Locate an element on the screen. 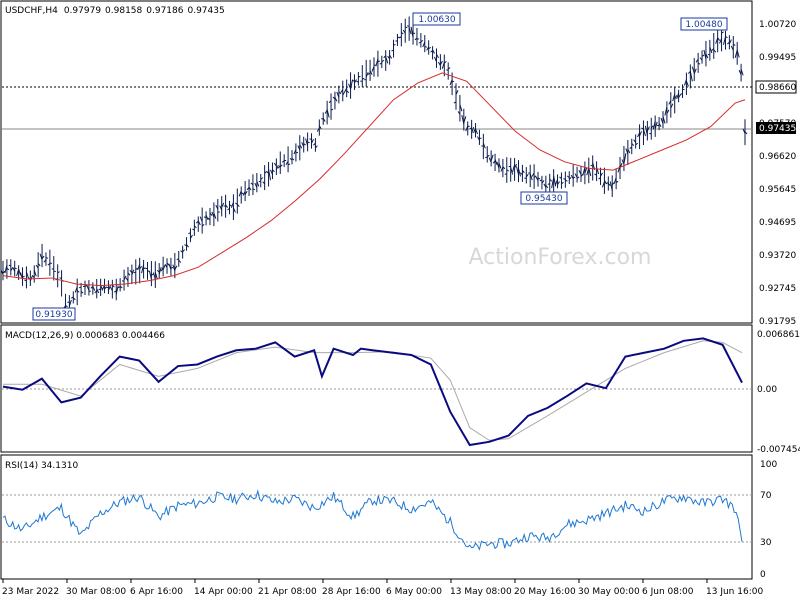  svg-text: 0.95645 is located at coordinates (777, 190).